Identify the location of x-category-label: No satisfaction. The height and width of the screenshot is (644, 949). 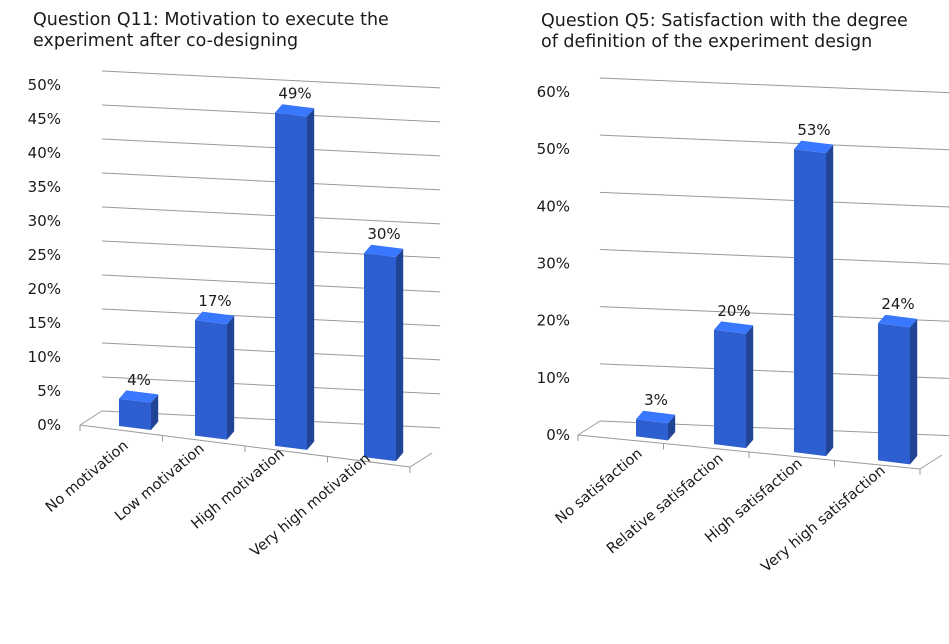
(599, 487).